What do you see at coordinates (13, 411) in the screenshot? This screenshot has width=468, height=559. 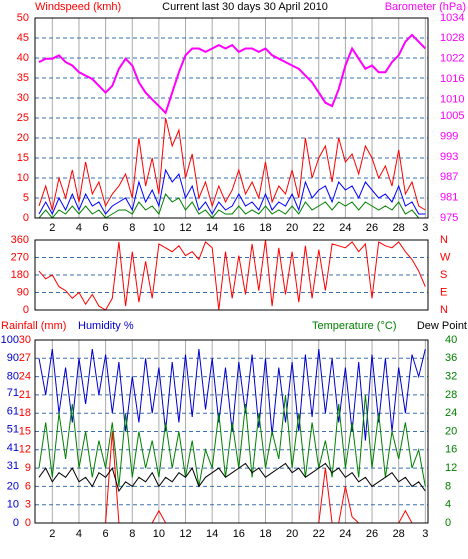 I see `humidity-tick-label: 61` at bounding box center [13, 411].